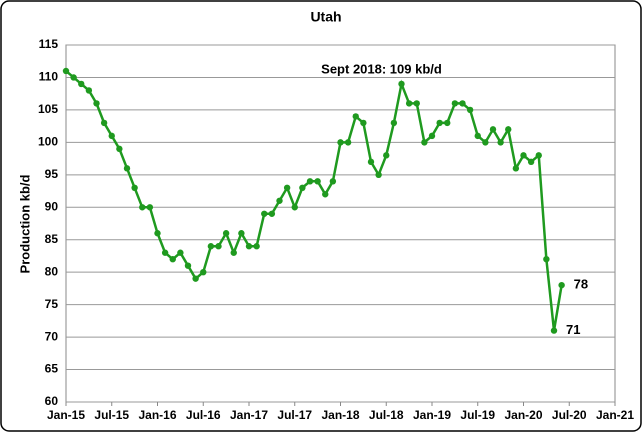  What do you see at coordinates (325, 17) in the screenshot?
I see `chart-title: Utah` at bounding box center [325, 17].